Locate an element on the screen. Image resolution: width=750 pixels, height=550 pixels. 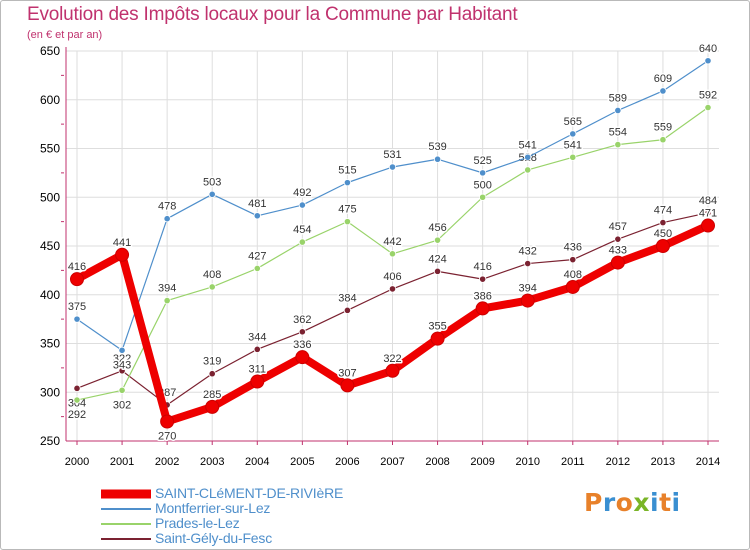
x-tick-label: 2007 is located at coordinates (392, 462).